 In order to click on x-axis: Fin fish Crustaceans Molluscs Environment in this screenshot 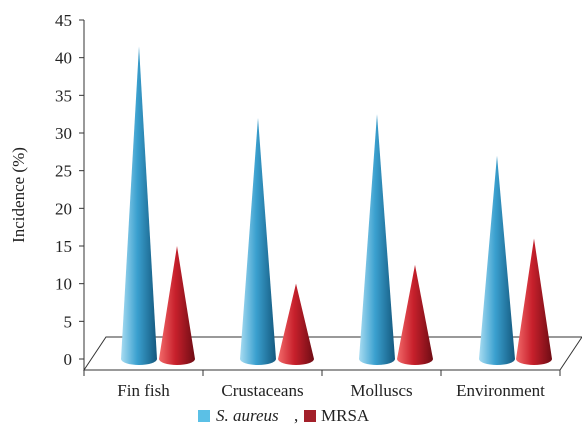, I will do `click(322, 384)`.